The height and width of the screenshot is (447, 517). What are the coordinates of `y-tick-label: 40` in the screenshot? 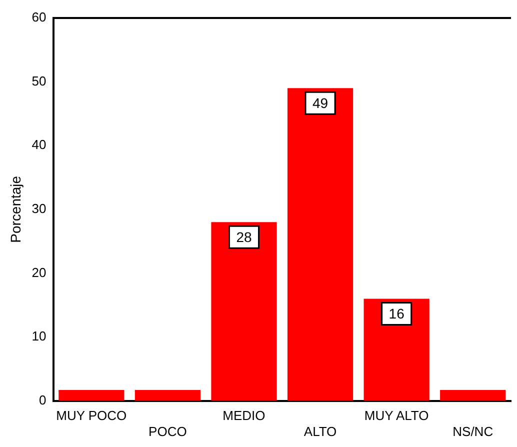 It's located at (39, 144).